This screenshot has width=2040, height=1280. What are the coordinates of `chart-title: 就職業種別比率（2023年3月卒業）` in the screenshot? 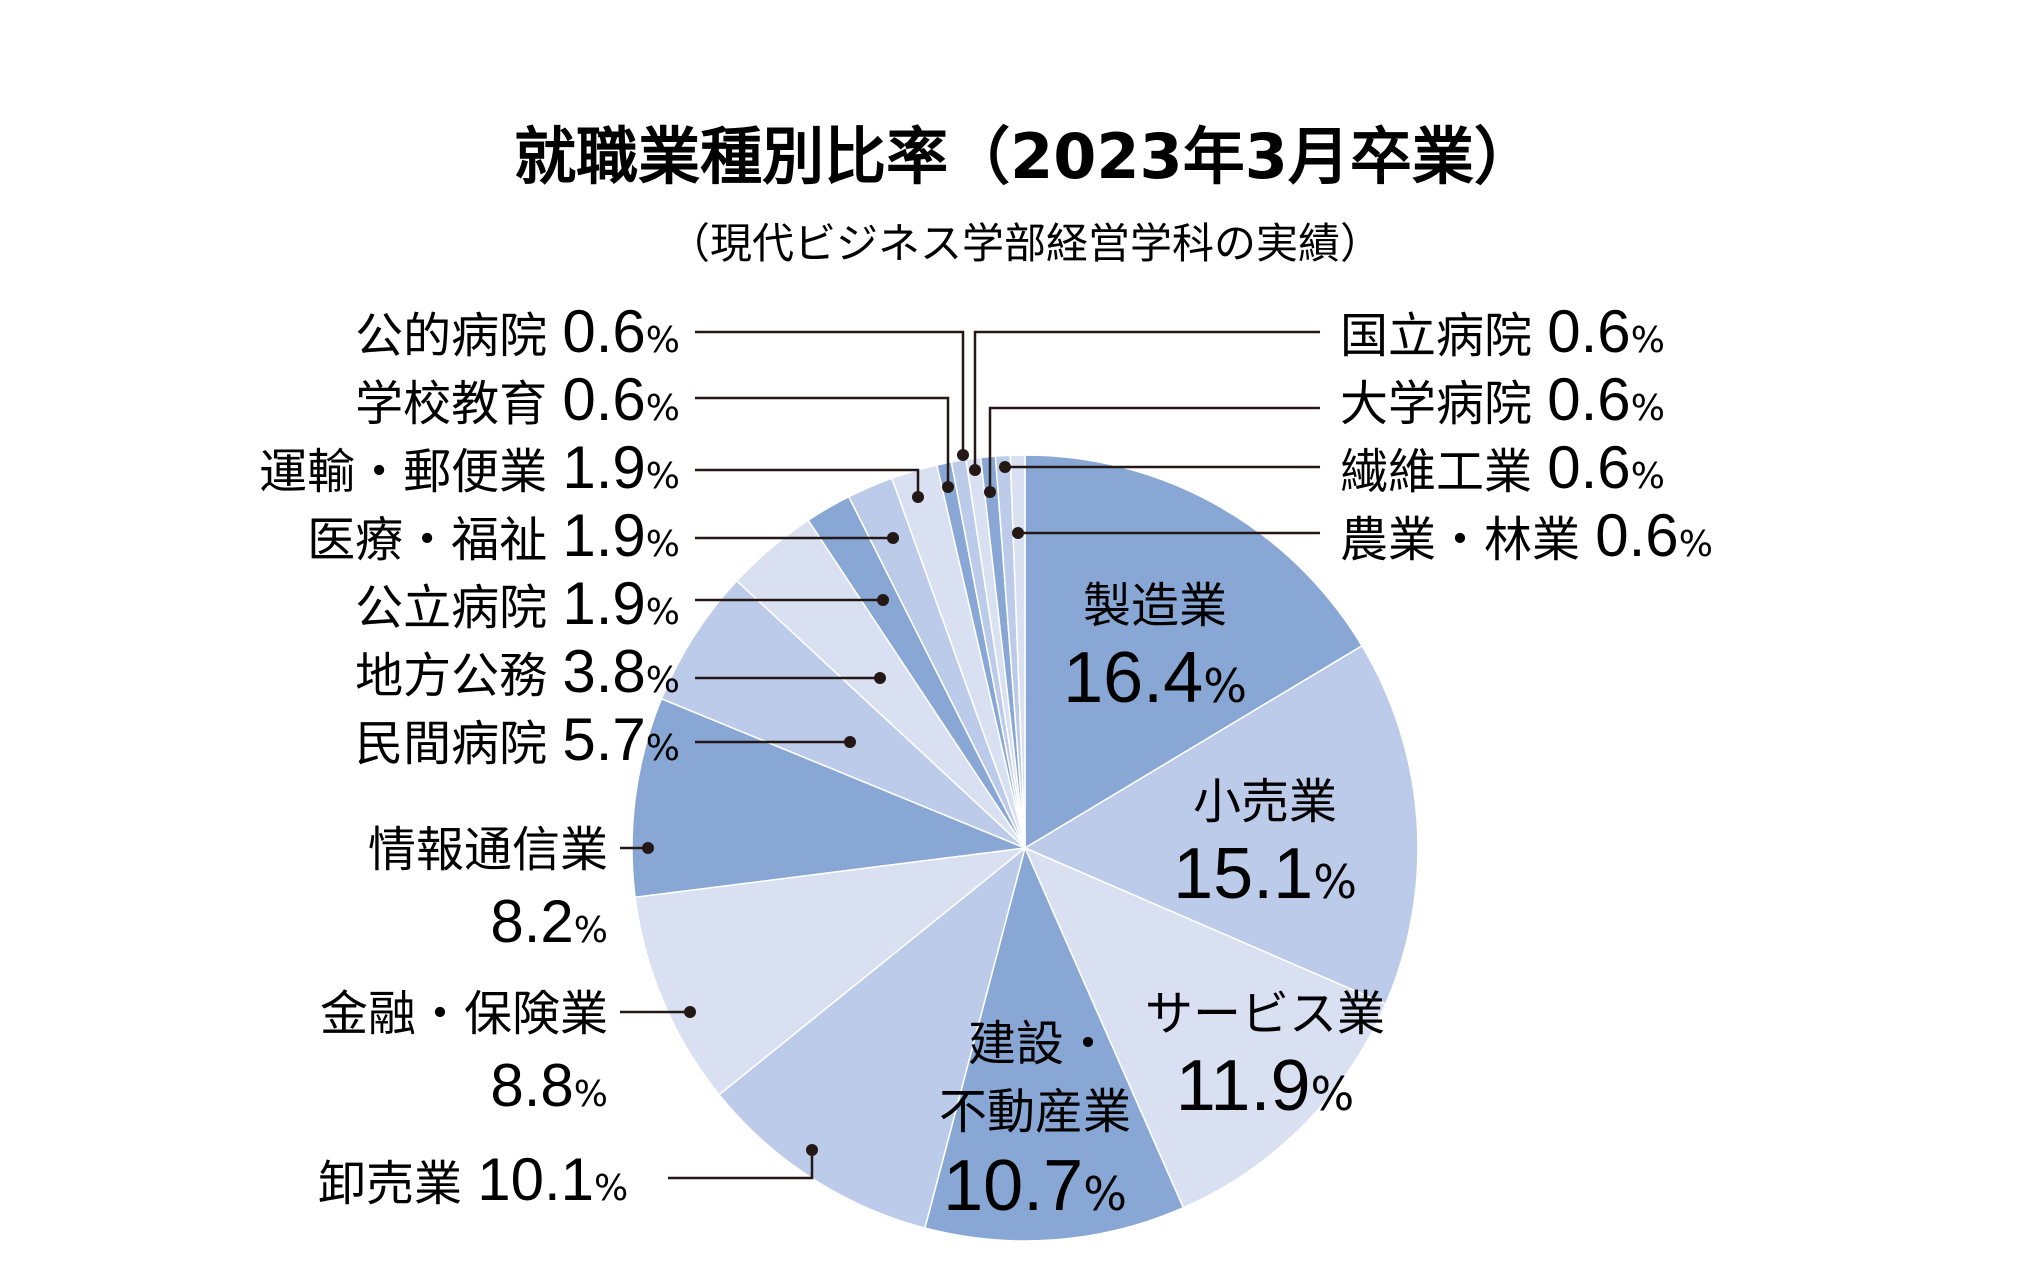 It's located at (1025, 156).